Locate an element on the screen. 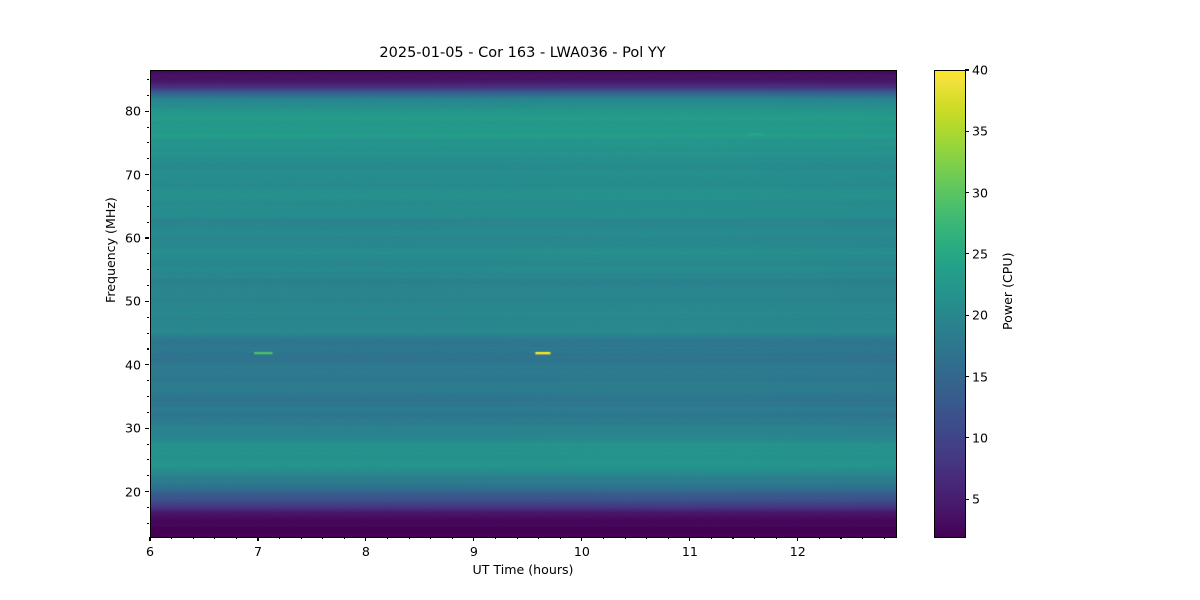 The height and width of the screenshot is (600, 1200). colorbar-label: Power (CPU) is located at coordinates (1007, 291).